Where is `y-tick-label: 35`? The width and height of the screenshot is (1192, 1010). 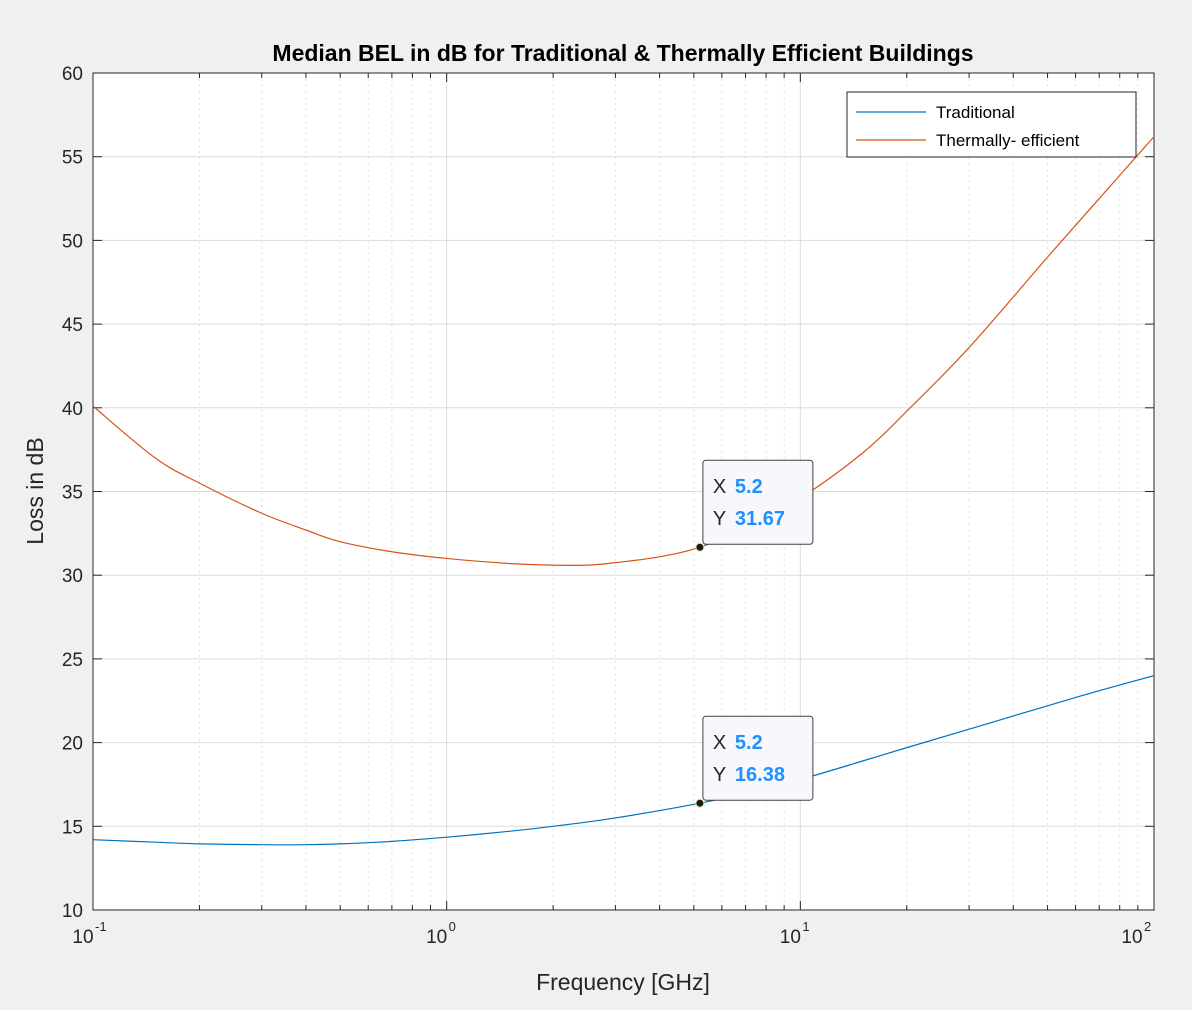 y-tick-label: 35 is located at coordinates (72, 493).